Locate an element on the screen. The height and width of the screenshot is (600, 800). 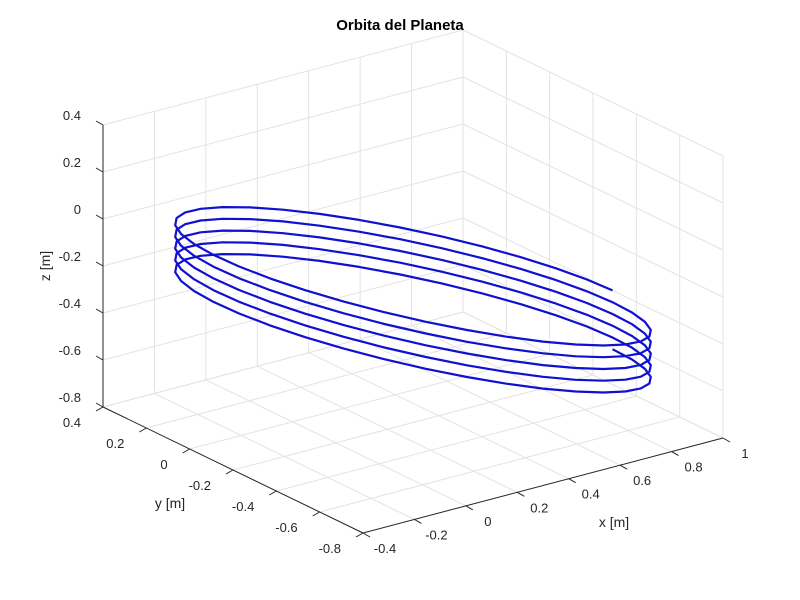
x-tick-label: -0.2 is located at coordinates (436, 534).